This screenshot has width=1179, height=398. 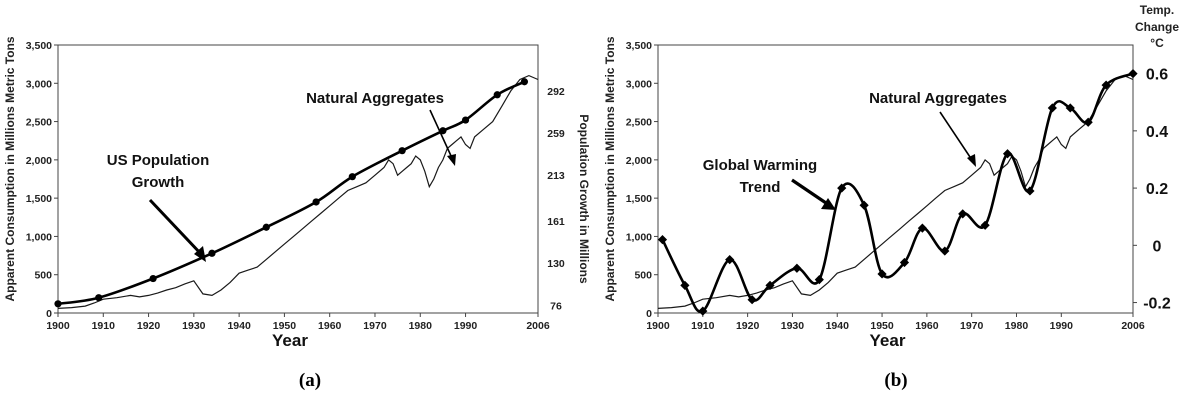 I want to click on x-tick-label: 1930, so click(x=194, y=326).